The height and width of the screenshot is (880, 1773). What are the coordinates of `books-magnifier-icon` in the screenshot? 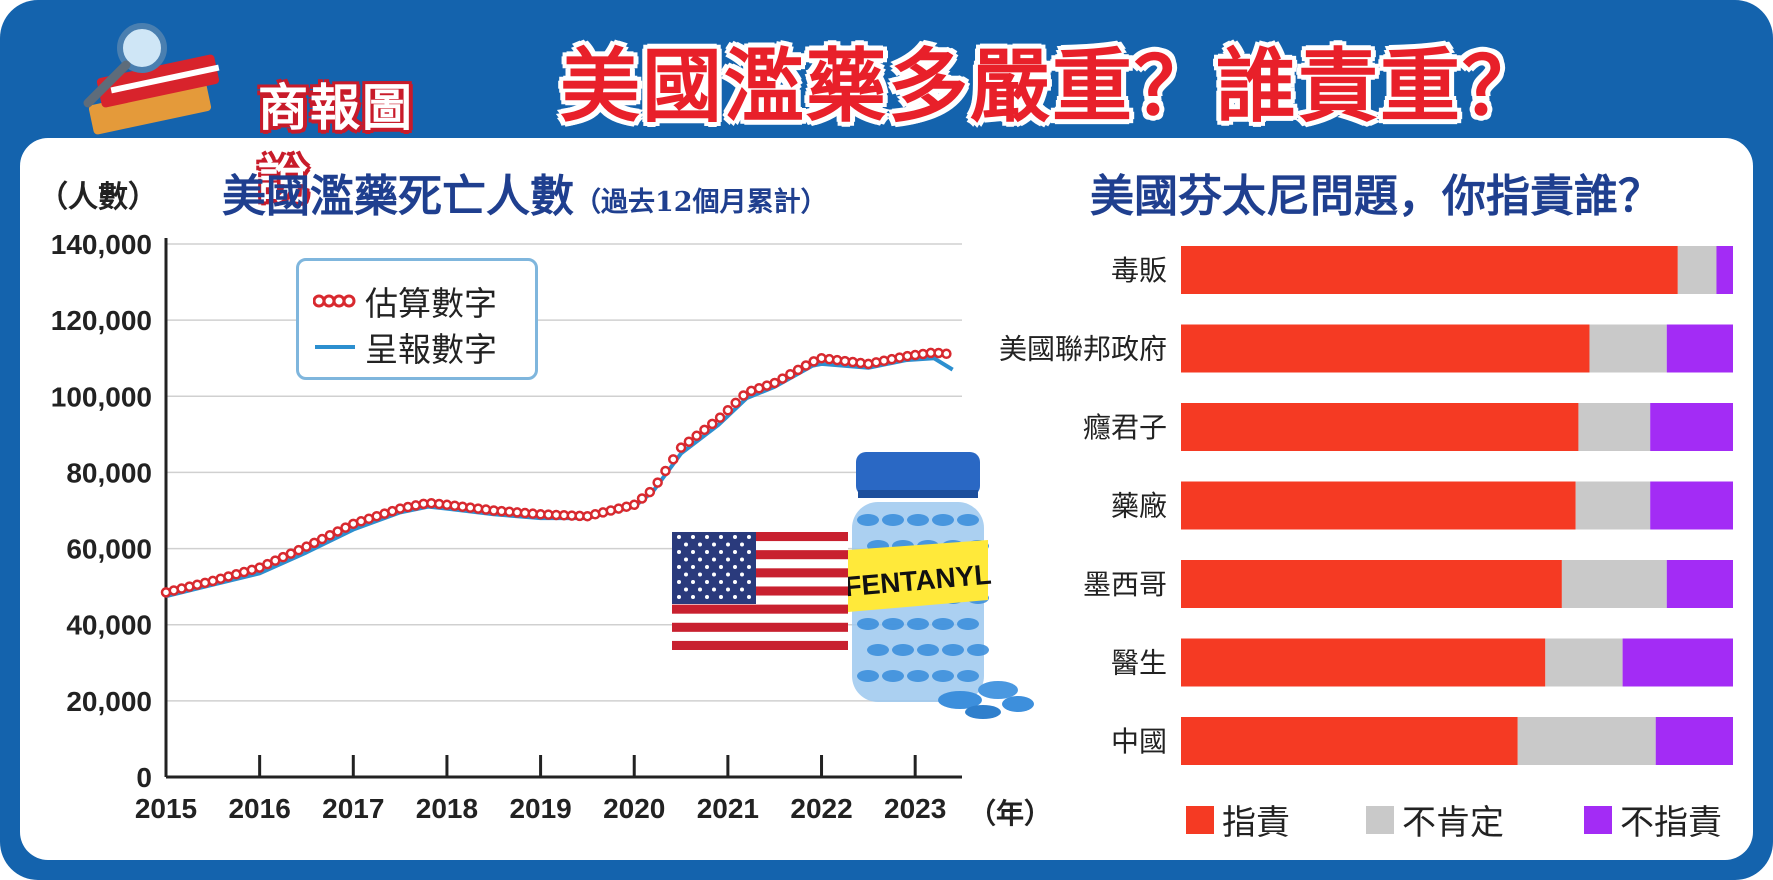 It's located at (151, 79).